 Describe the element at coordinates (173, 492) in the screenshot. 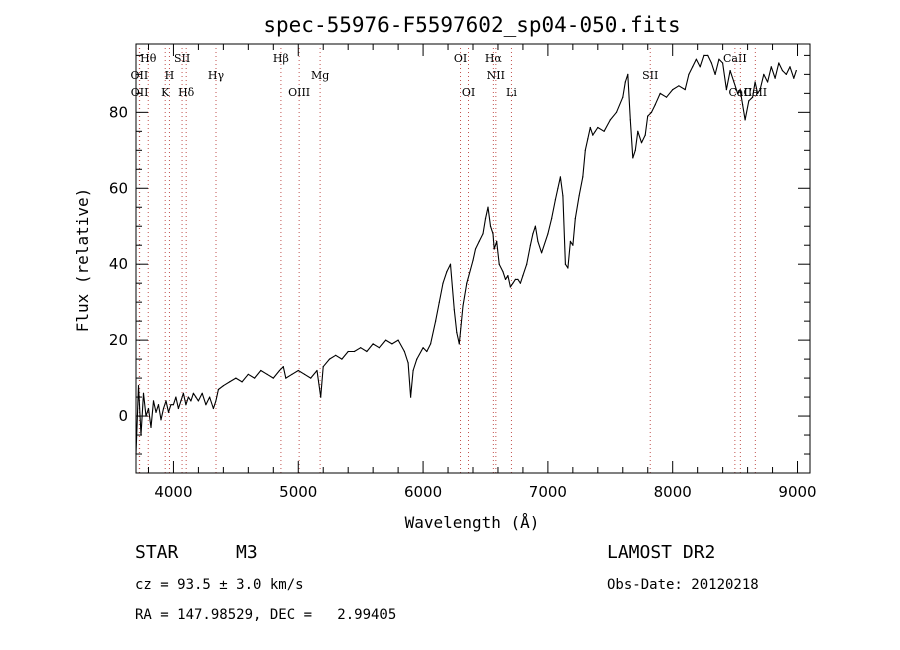

I see `x-tick-label: 4000` at that location.